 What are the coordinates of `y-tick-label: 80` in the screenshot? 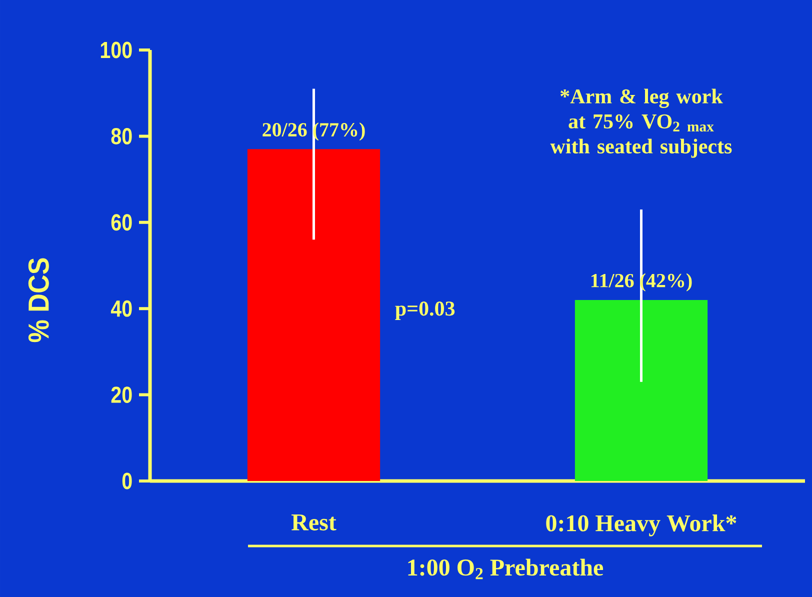 It's located at (121, 136).